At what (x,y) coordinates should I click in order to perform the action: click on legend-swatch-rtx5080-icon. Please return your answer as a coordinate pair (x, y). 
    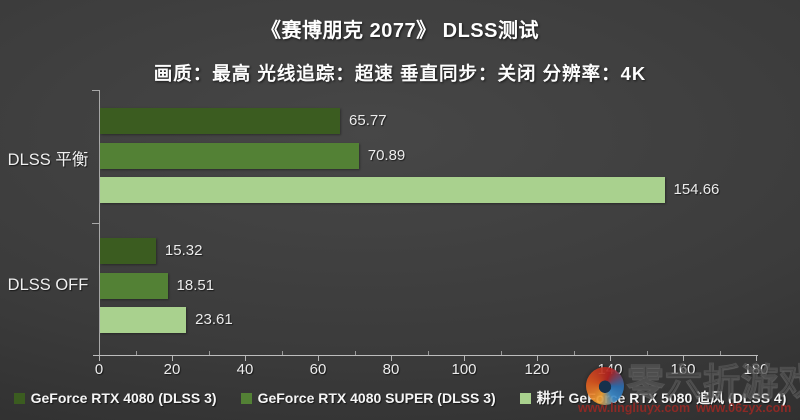
    Looking at the image, I should click on (525, 398).